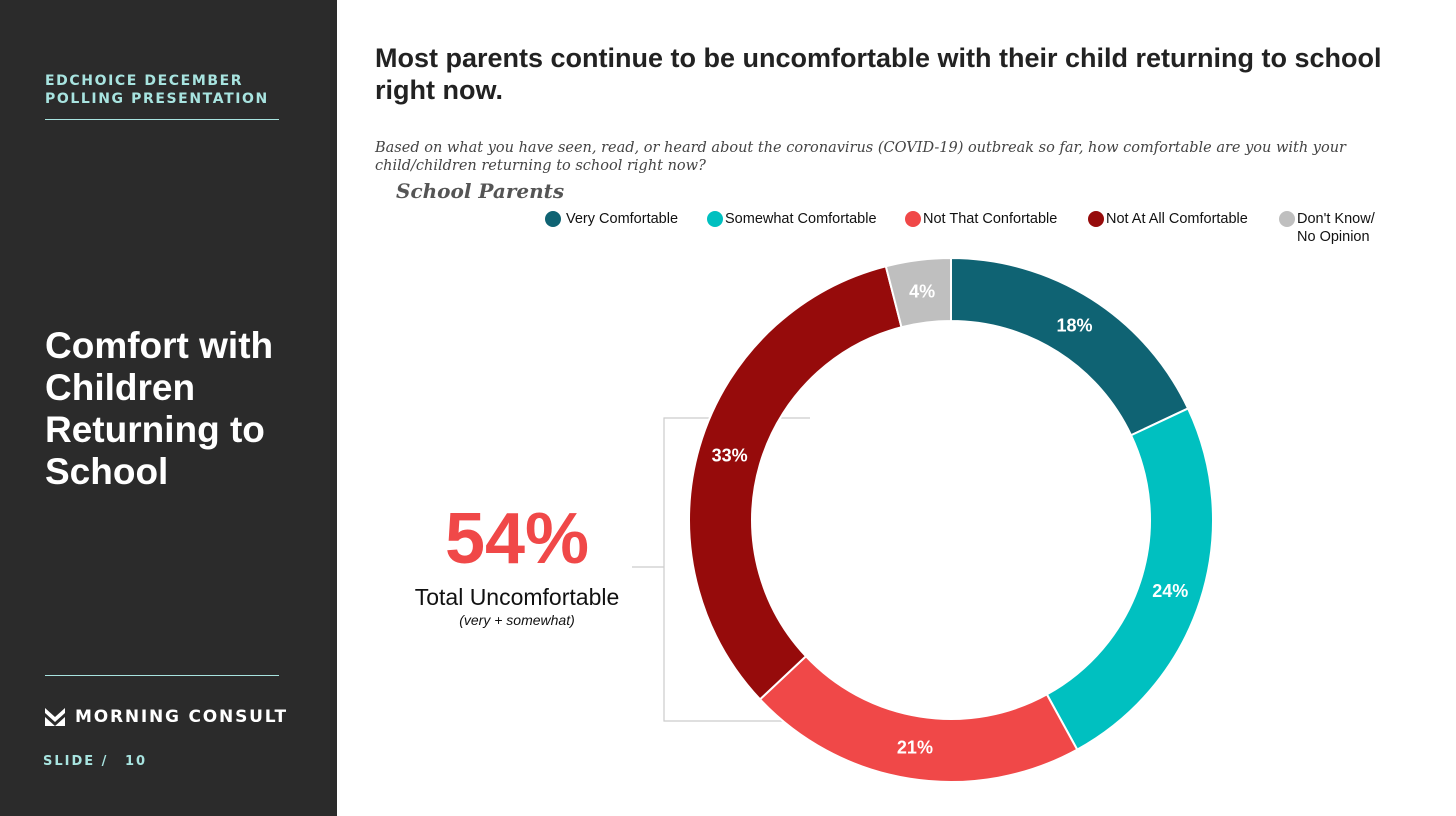  What do you see at coordinates (1070, 346) in the screenshot?
I see `donut-slice-very-comfortable` at bounding box center [1070, 346].